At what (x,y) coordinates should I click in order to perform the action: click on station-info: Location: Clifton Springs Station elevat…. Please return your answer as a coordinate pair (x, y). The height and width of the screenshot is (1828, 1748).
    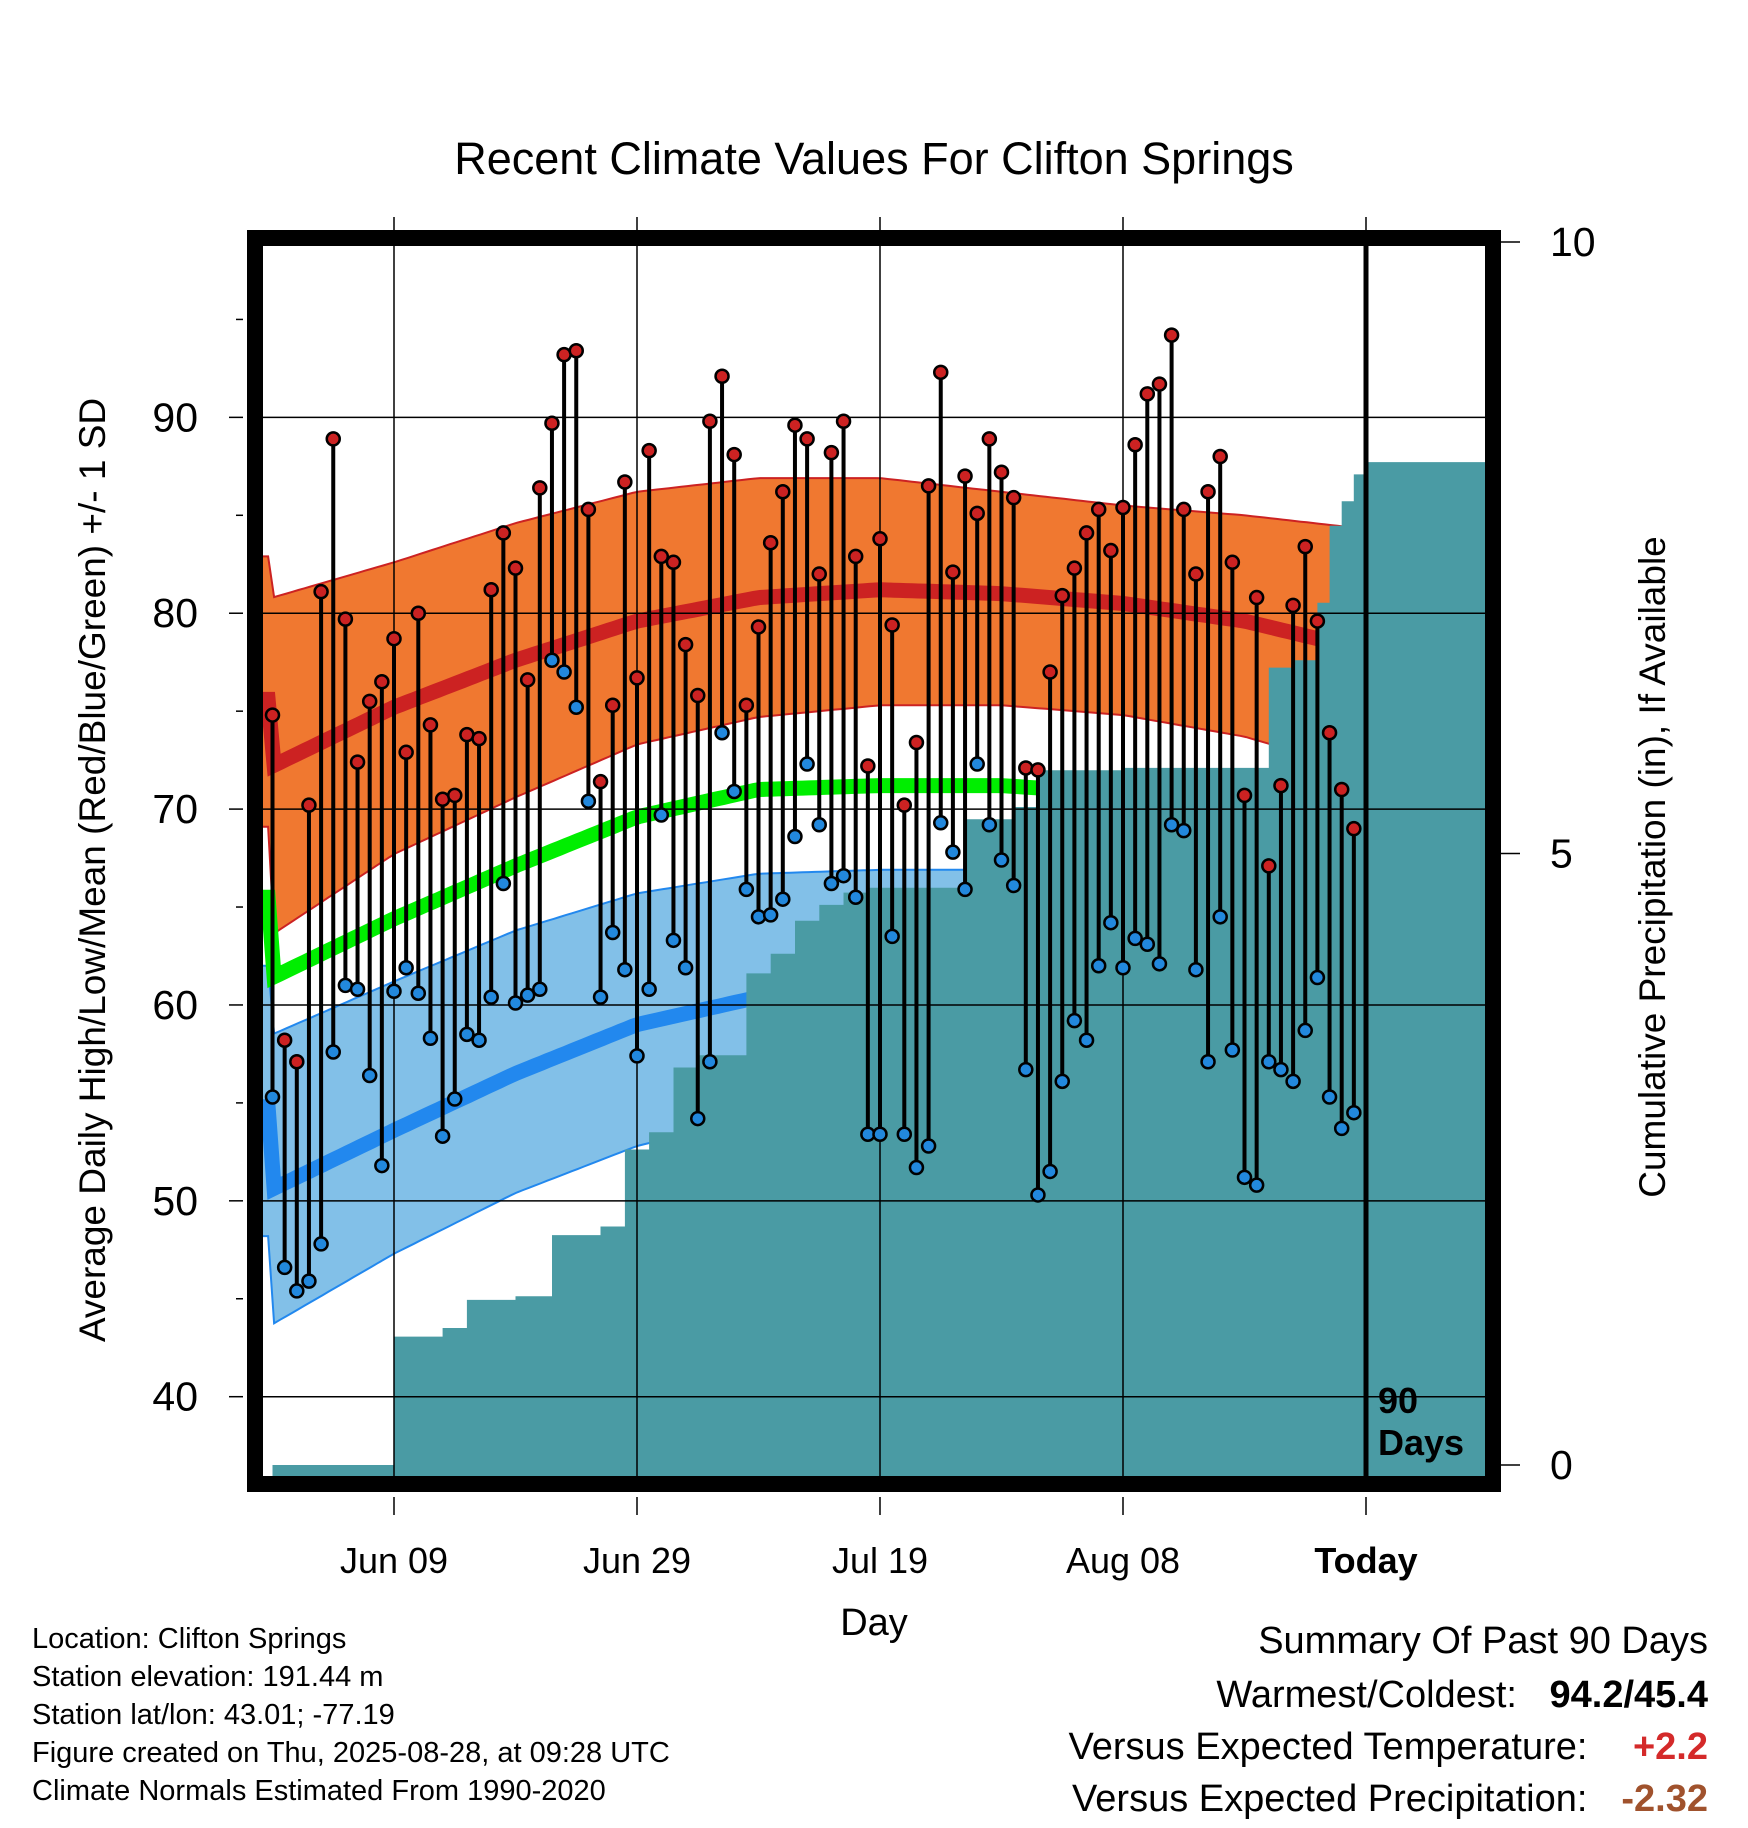
    Looking at the image, I should click on (351, 1715).